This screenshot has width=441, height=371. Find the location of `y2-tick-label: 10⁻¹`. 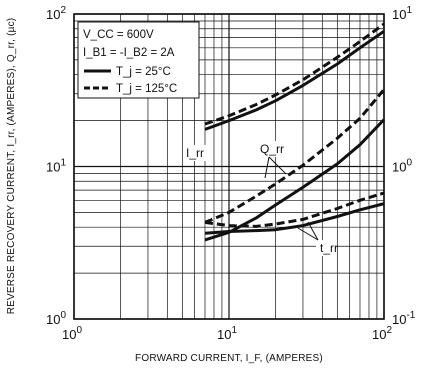

y2-tick-label: 10⁻¹ is located at coordinates (404, 318).